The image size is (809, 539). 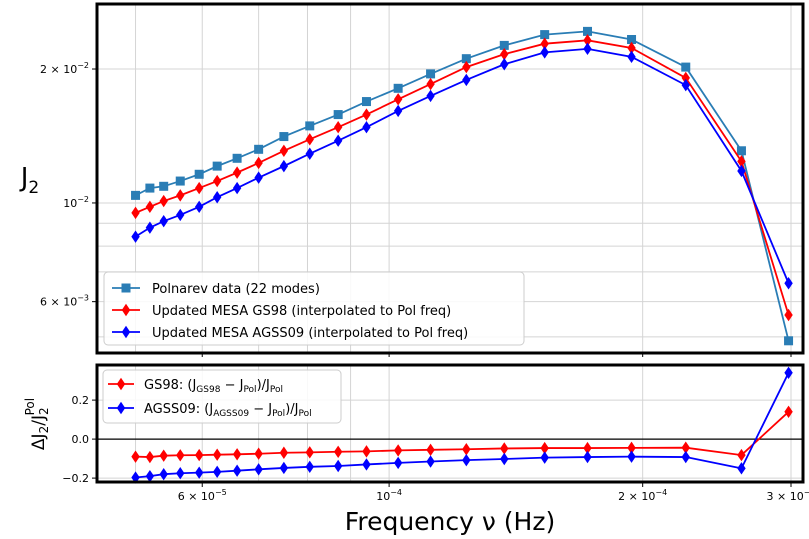 What do you see at coordinates (202, 495) in the screenshot?
I see `bottom-xtick-label: 6 × 10⁻⁵` at bounding box center [202, 495].